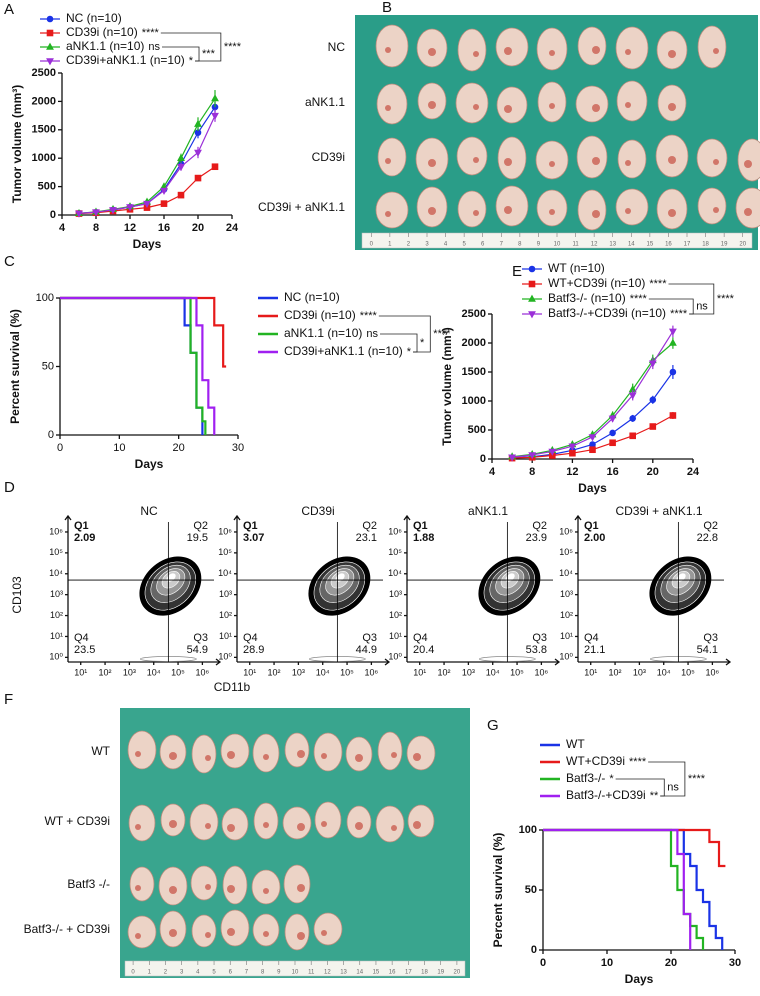  What do you see at coordinates (337, 47) in the screenshot?
I see `row-label: NC` at bounding box center [337, 47].